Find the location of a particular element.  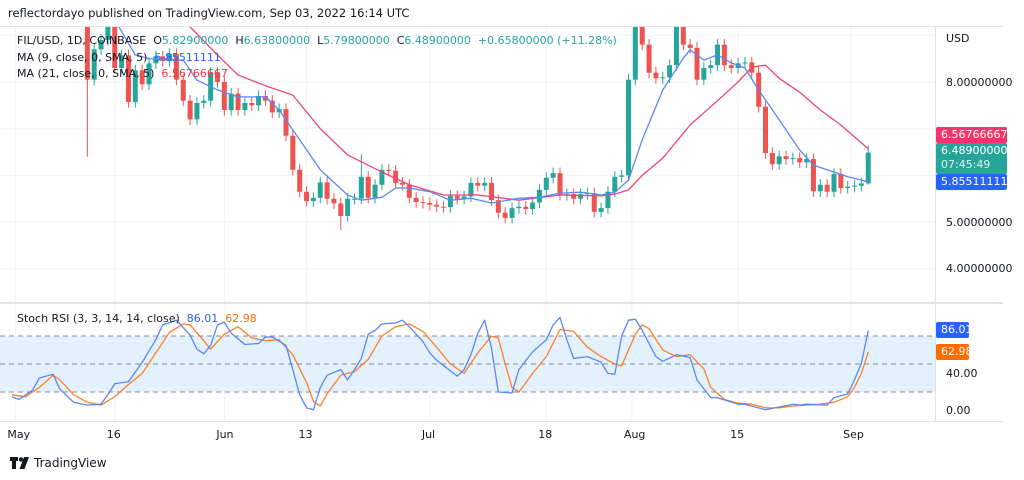

bar-countdown: 07:45:49 is located at coordinates (966, 164).